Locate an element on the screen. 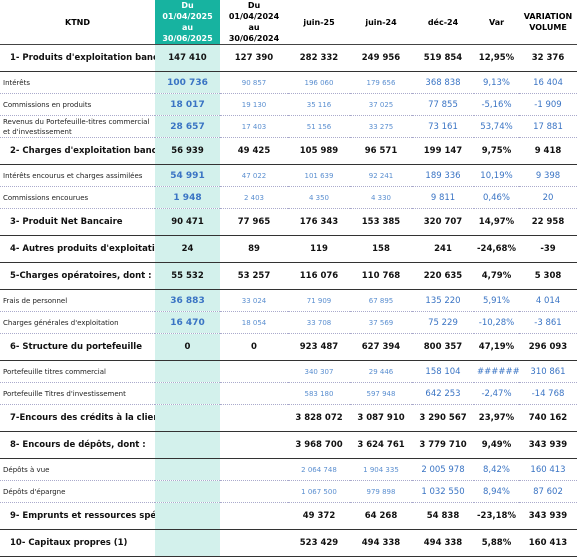  row-label: Commissions encourues is located at coordinates (77, 197).